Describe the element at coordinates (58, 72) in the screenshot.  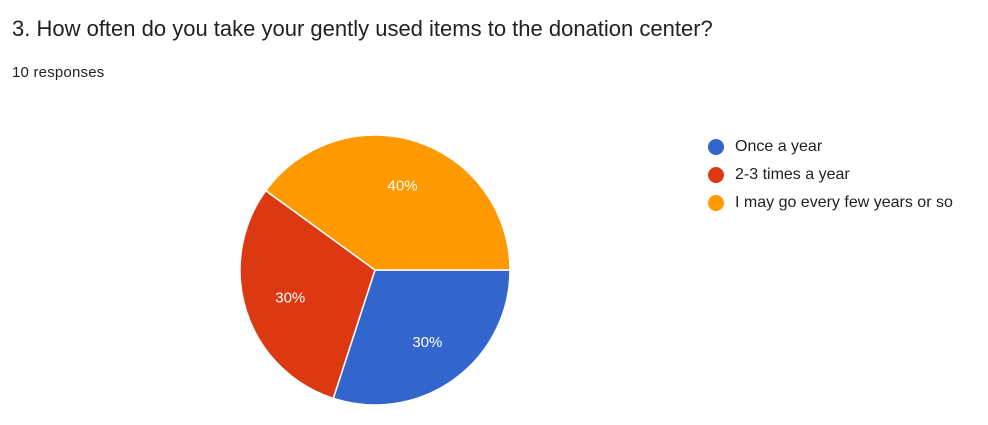
I see `response-count: 10 responses` at that location.